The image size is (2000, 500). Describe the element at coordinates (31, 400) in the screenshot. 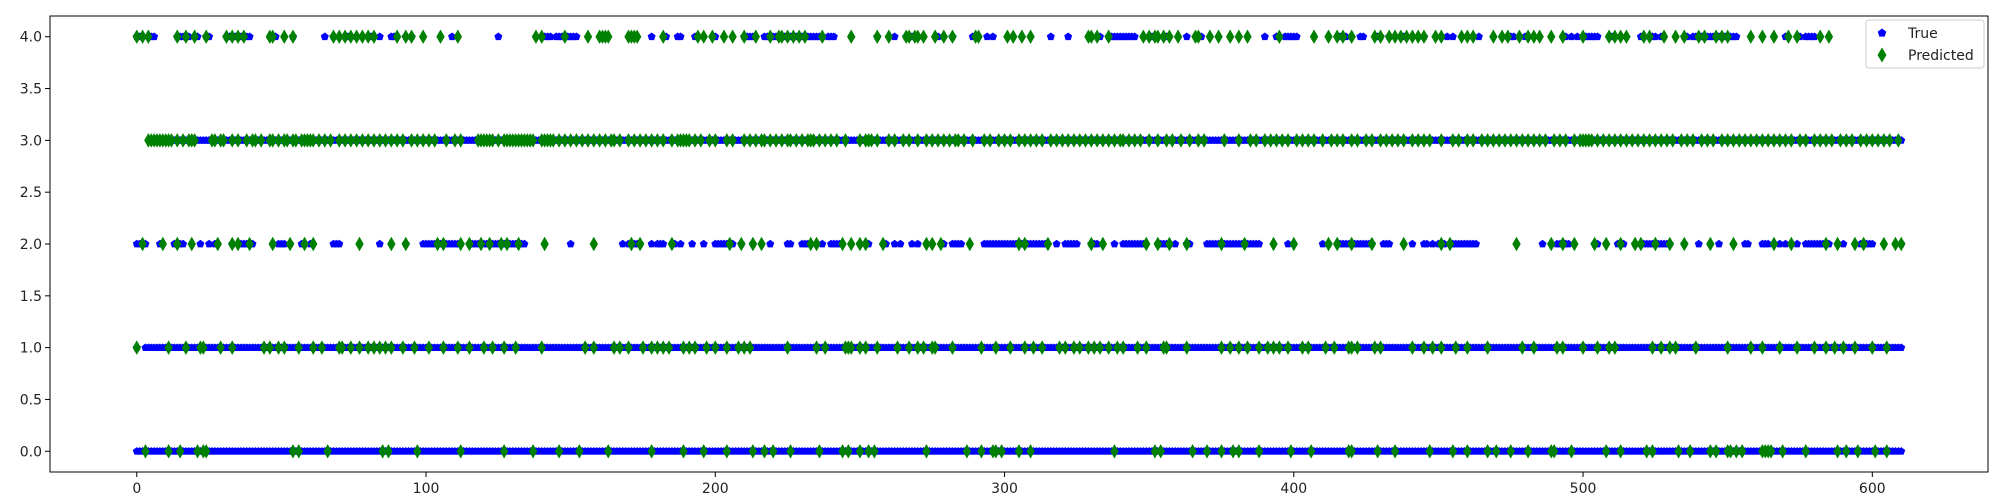

I see `y-tick-label: 0.5` at that location.